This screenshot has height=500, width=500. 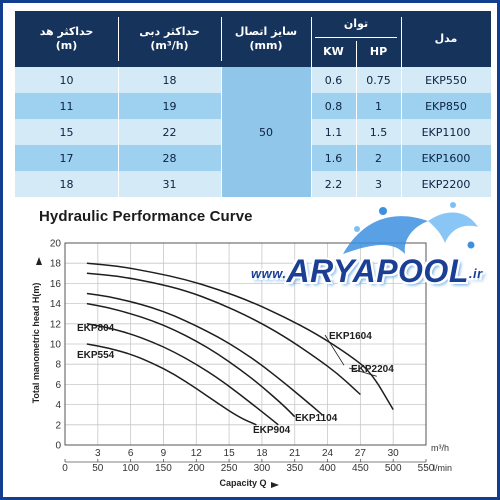 What do you see at coordinates (356, 24) in the screenshot?
I see `header-power: توان` at bounding box center [356, 24].